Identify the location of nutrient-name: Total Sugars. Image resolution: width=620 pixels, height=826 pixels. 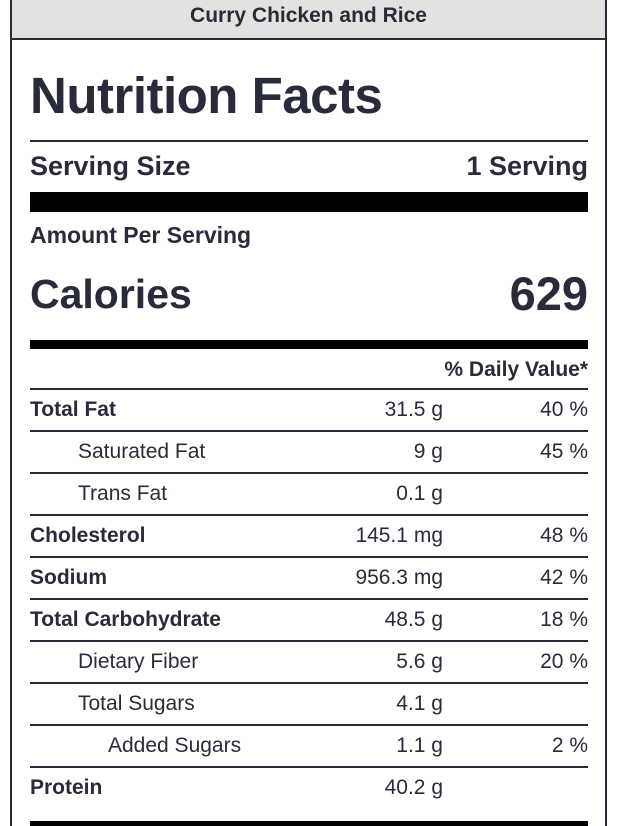
(136, 703).